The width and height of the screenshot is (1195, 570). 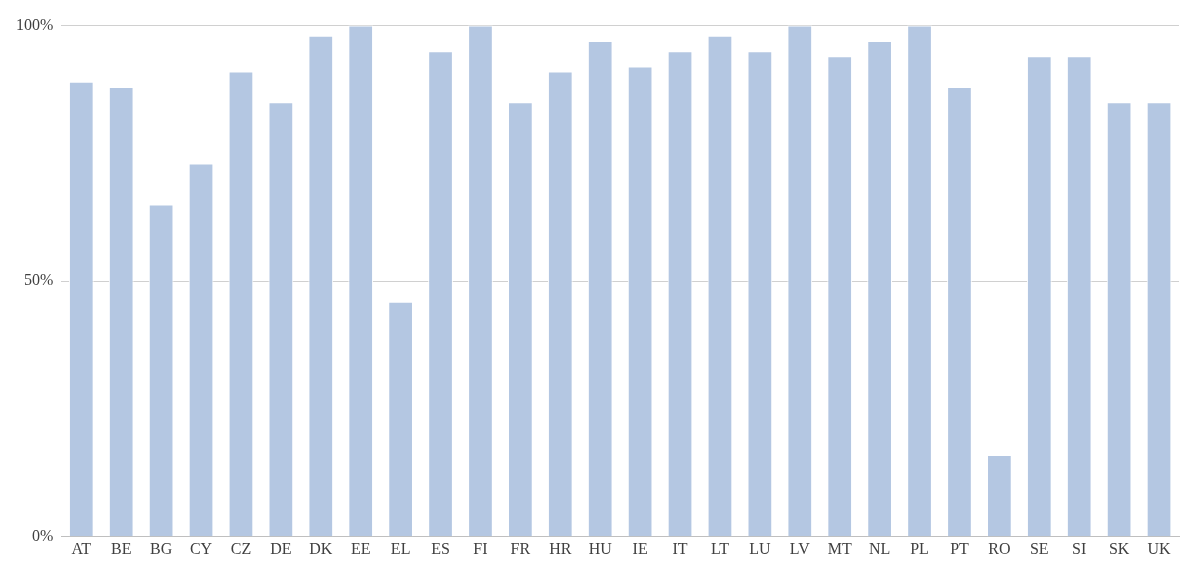 I want to click on y-tick-label: 100%, so click(x=35, y=24).